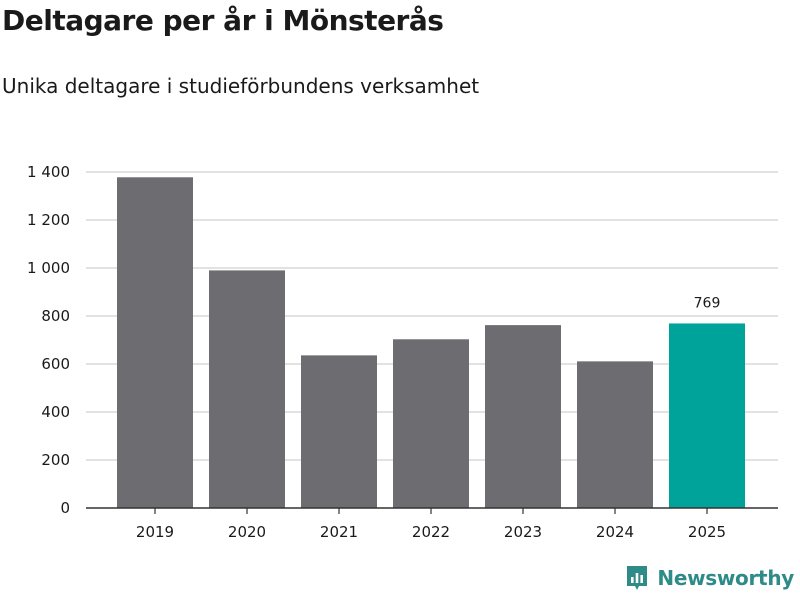 This screenshot has height=600, width=800. What do you see at coordinates (48, 268) in the screenshot?
I see `y-tick-label: 1 000` at bounding box center [48, 268].